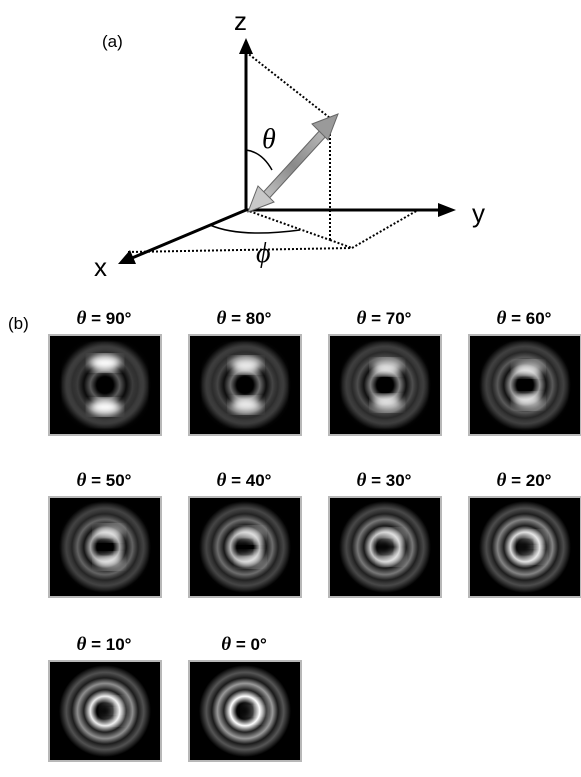  I want to click on theta-arc, so click(259, 160).